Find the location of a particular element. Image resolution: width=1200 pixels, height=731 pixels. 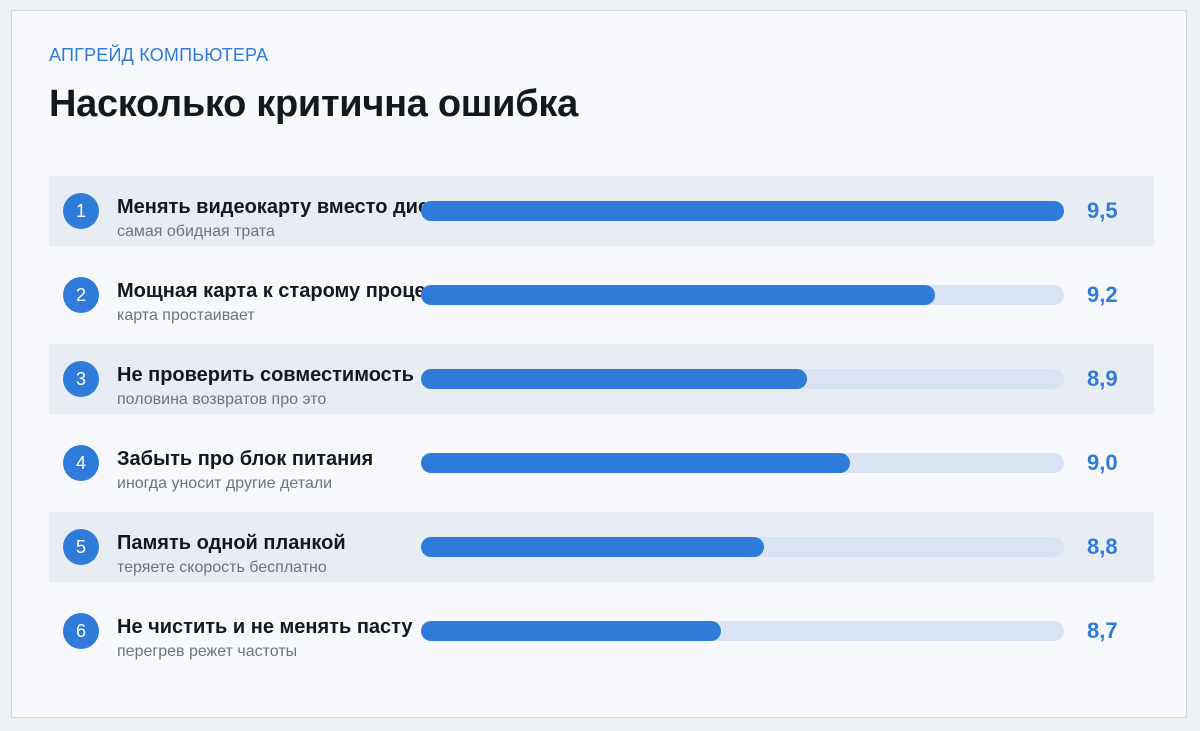

row-note: карта простаивает is located at coordinates (186, 315).